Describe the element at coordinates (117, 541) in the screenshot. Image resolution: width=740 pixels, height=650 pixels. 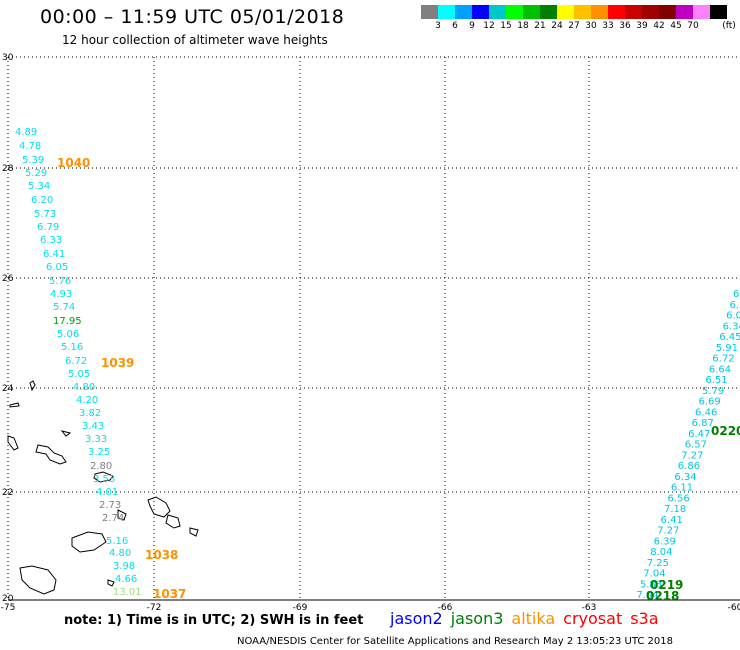
I see `swh-value: 5.16` at that location.